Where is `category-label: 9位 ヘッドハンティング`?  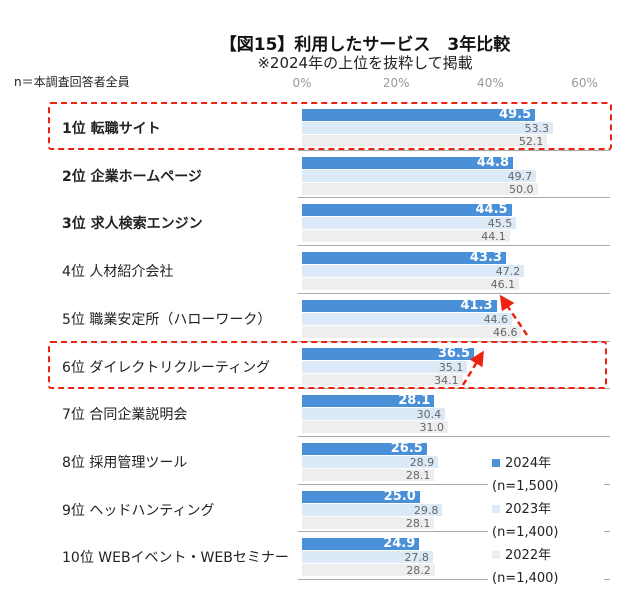 category-label: 9位 ヘッドハンティング is located at coordinates (138, 510).